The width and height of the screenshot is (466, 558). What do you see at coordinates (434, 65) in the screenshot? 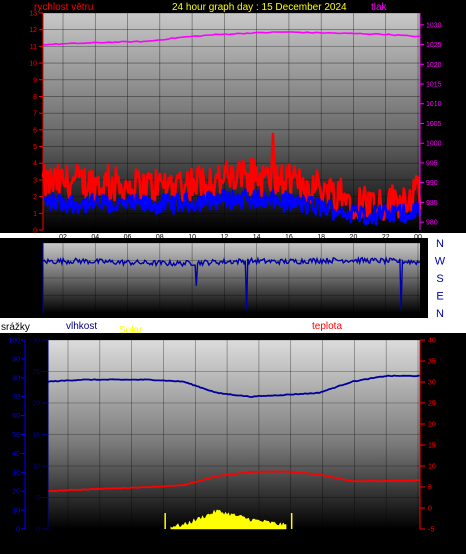
I see `right-tick-label: 1020` at bounding box center [434, 65].